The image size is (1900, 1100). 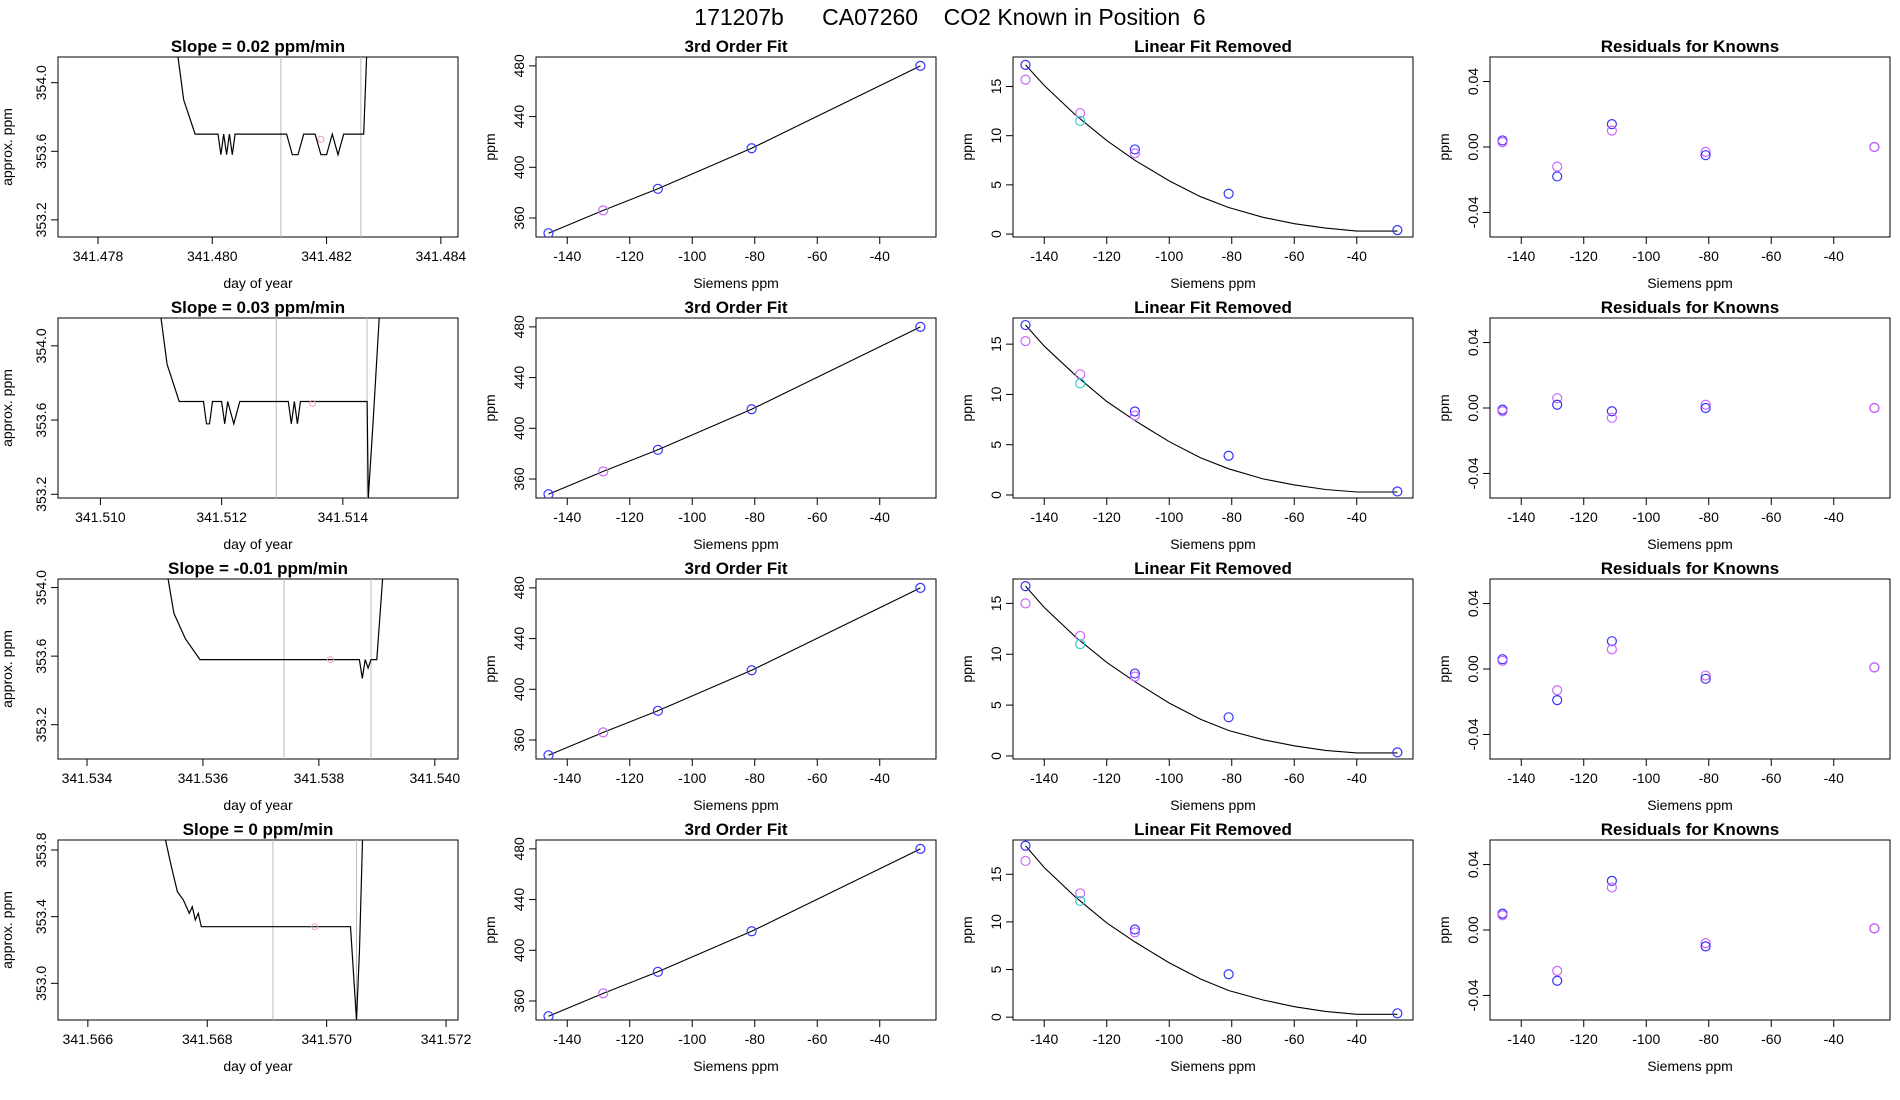 What do you see at coordinates (1690, 829) in the screenshot?
I see `panel-title: Residuals for Knowns` at bounding box center [1690, 829].